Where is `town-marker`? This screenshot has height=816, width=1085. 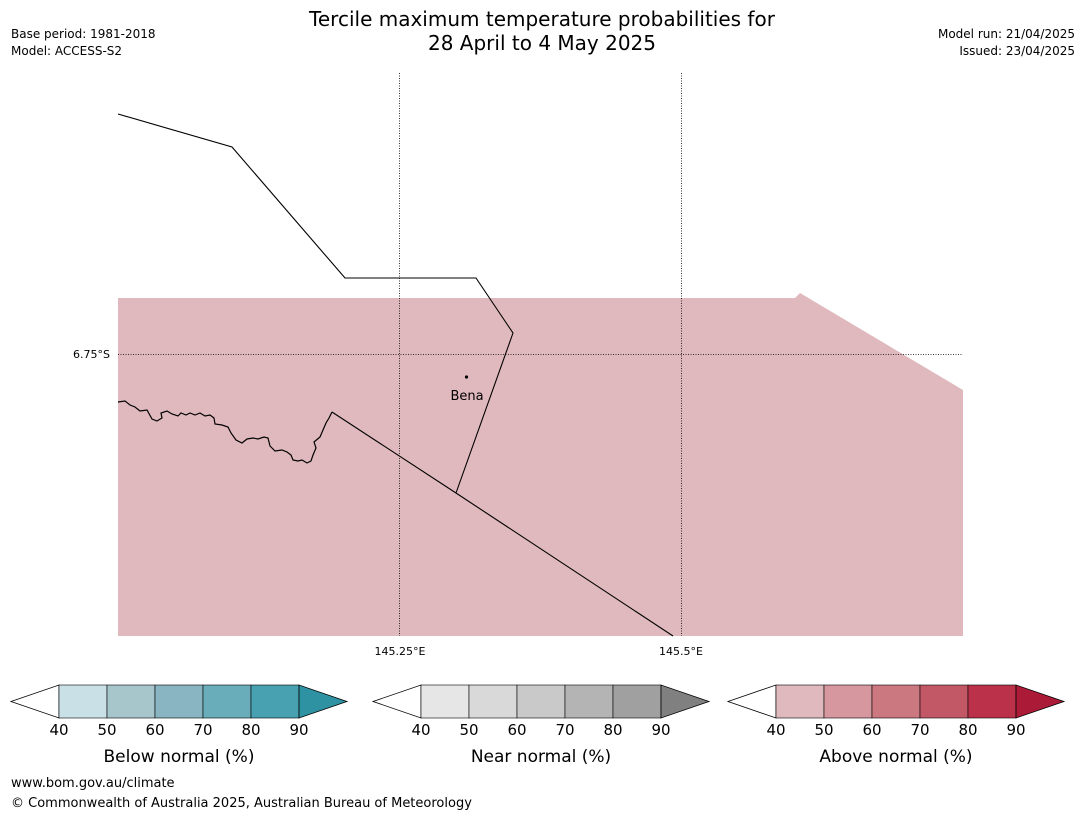
town-marker is located at coordinates (466, 377).